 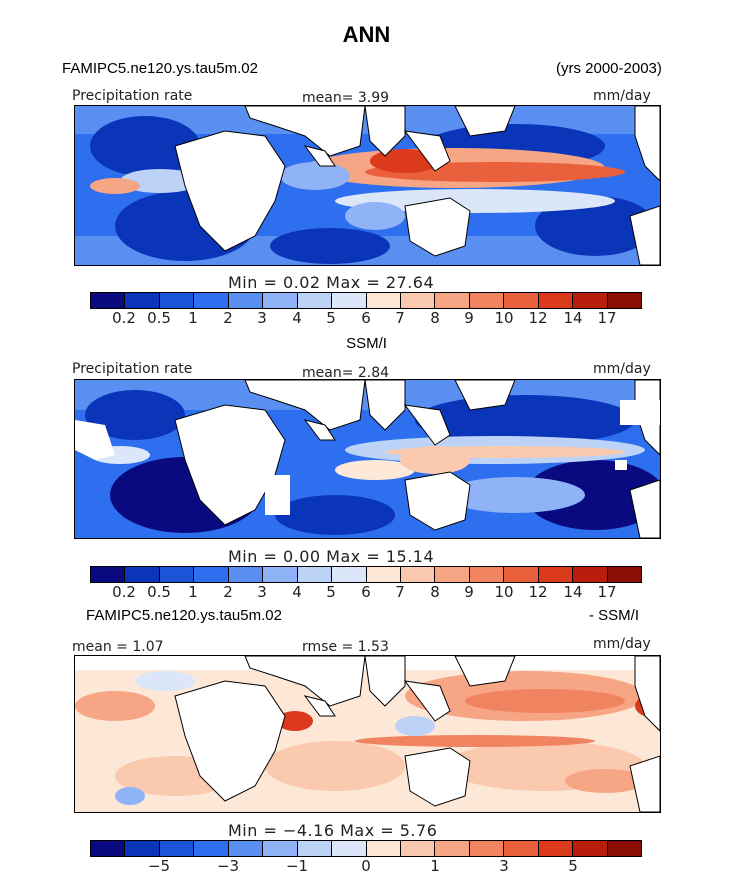 What do you see at coordinates (346, 98) in the screenshot?
I see `panel1-mean-label: mean= 3.99` at bounding box center [346, 98].